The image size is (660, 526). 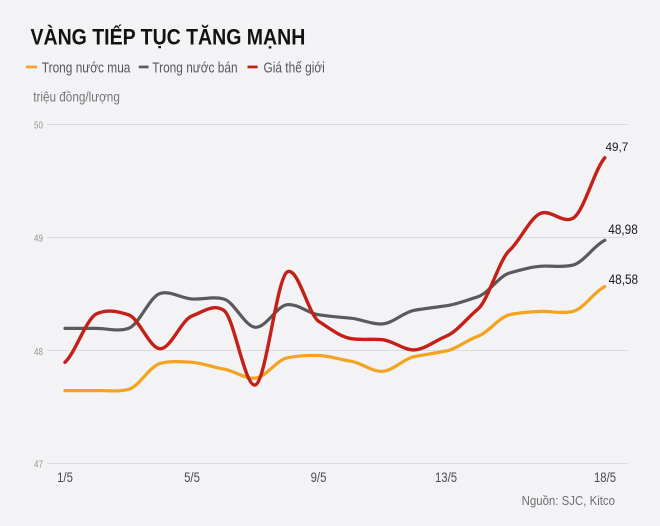 I want to click on svg-text: 48, so click(x=38, y=351).